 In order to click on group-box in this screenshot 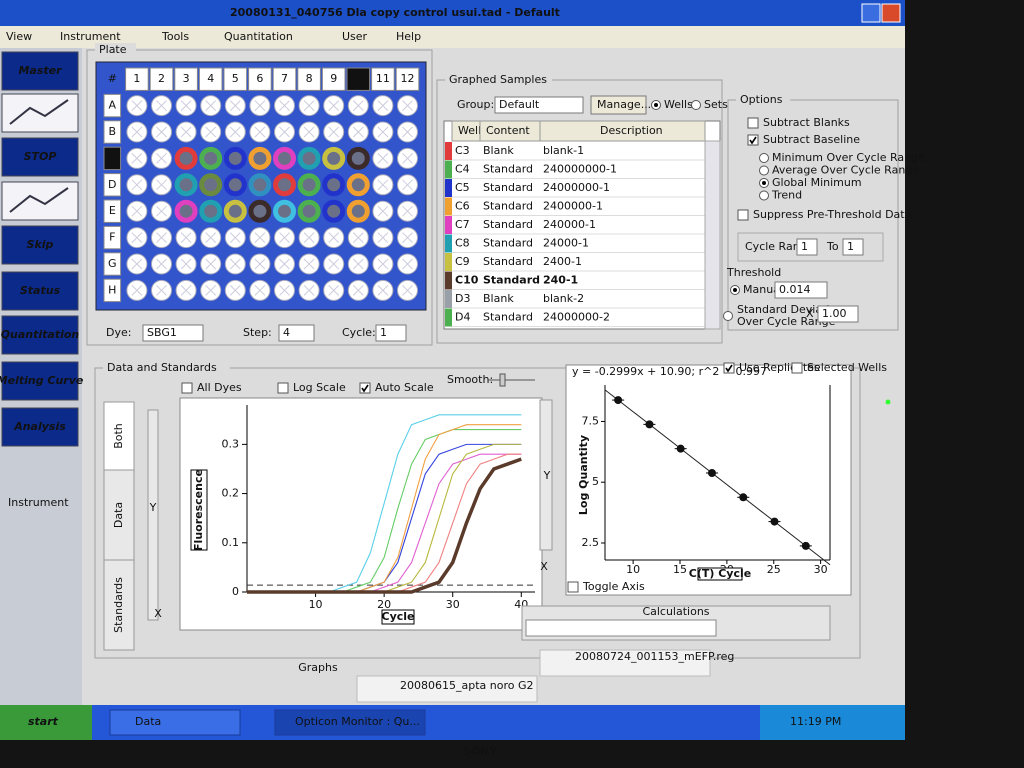, I will do `click(259, 197)`.